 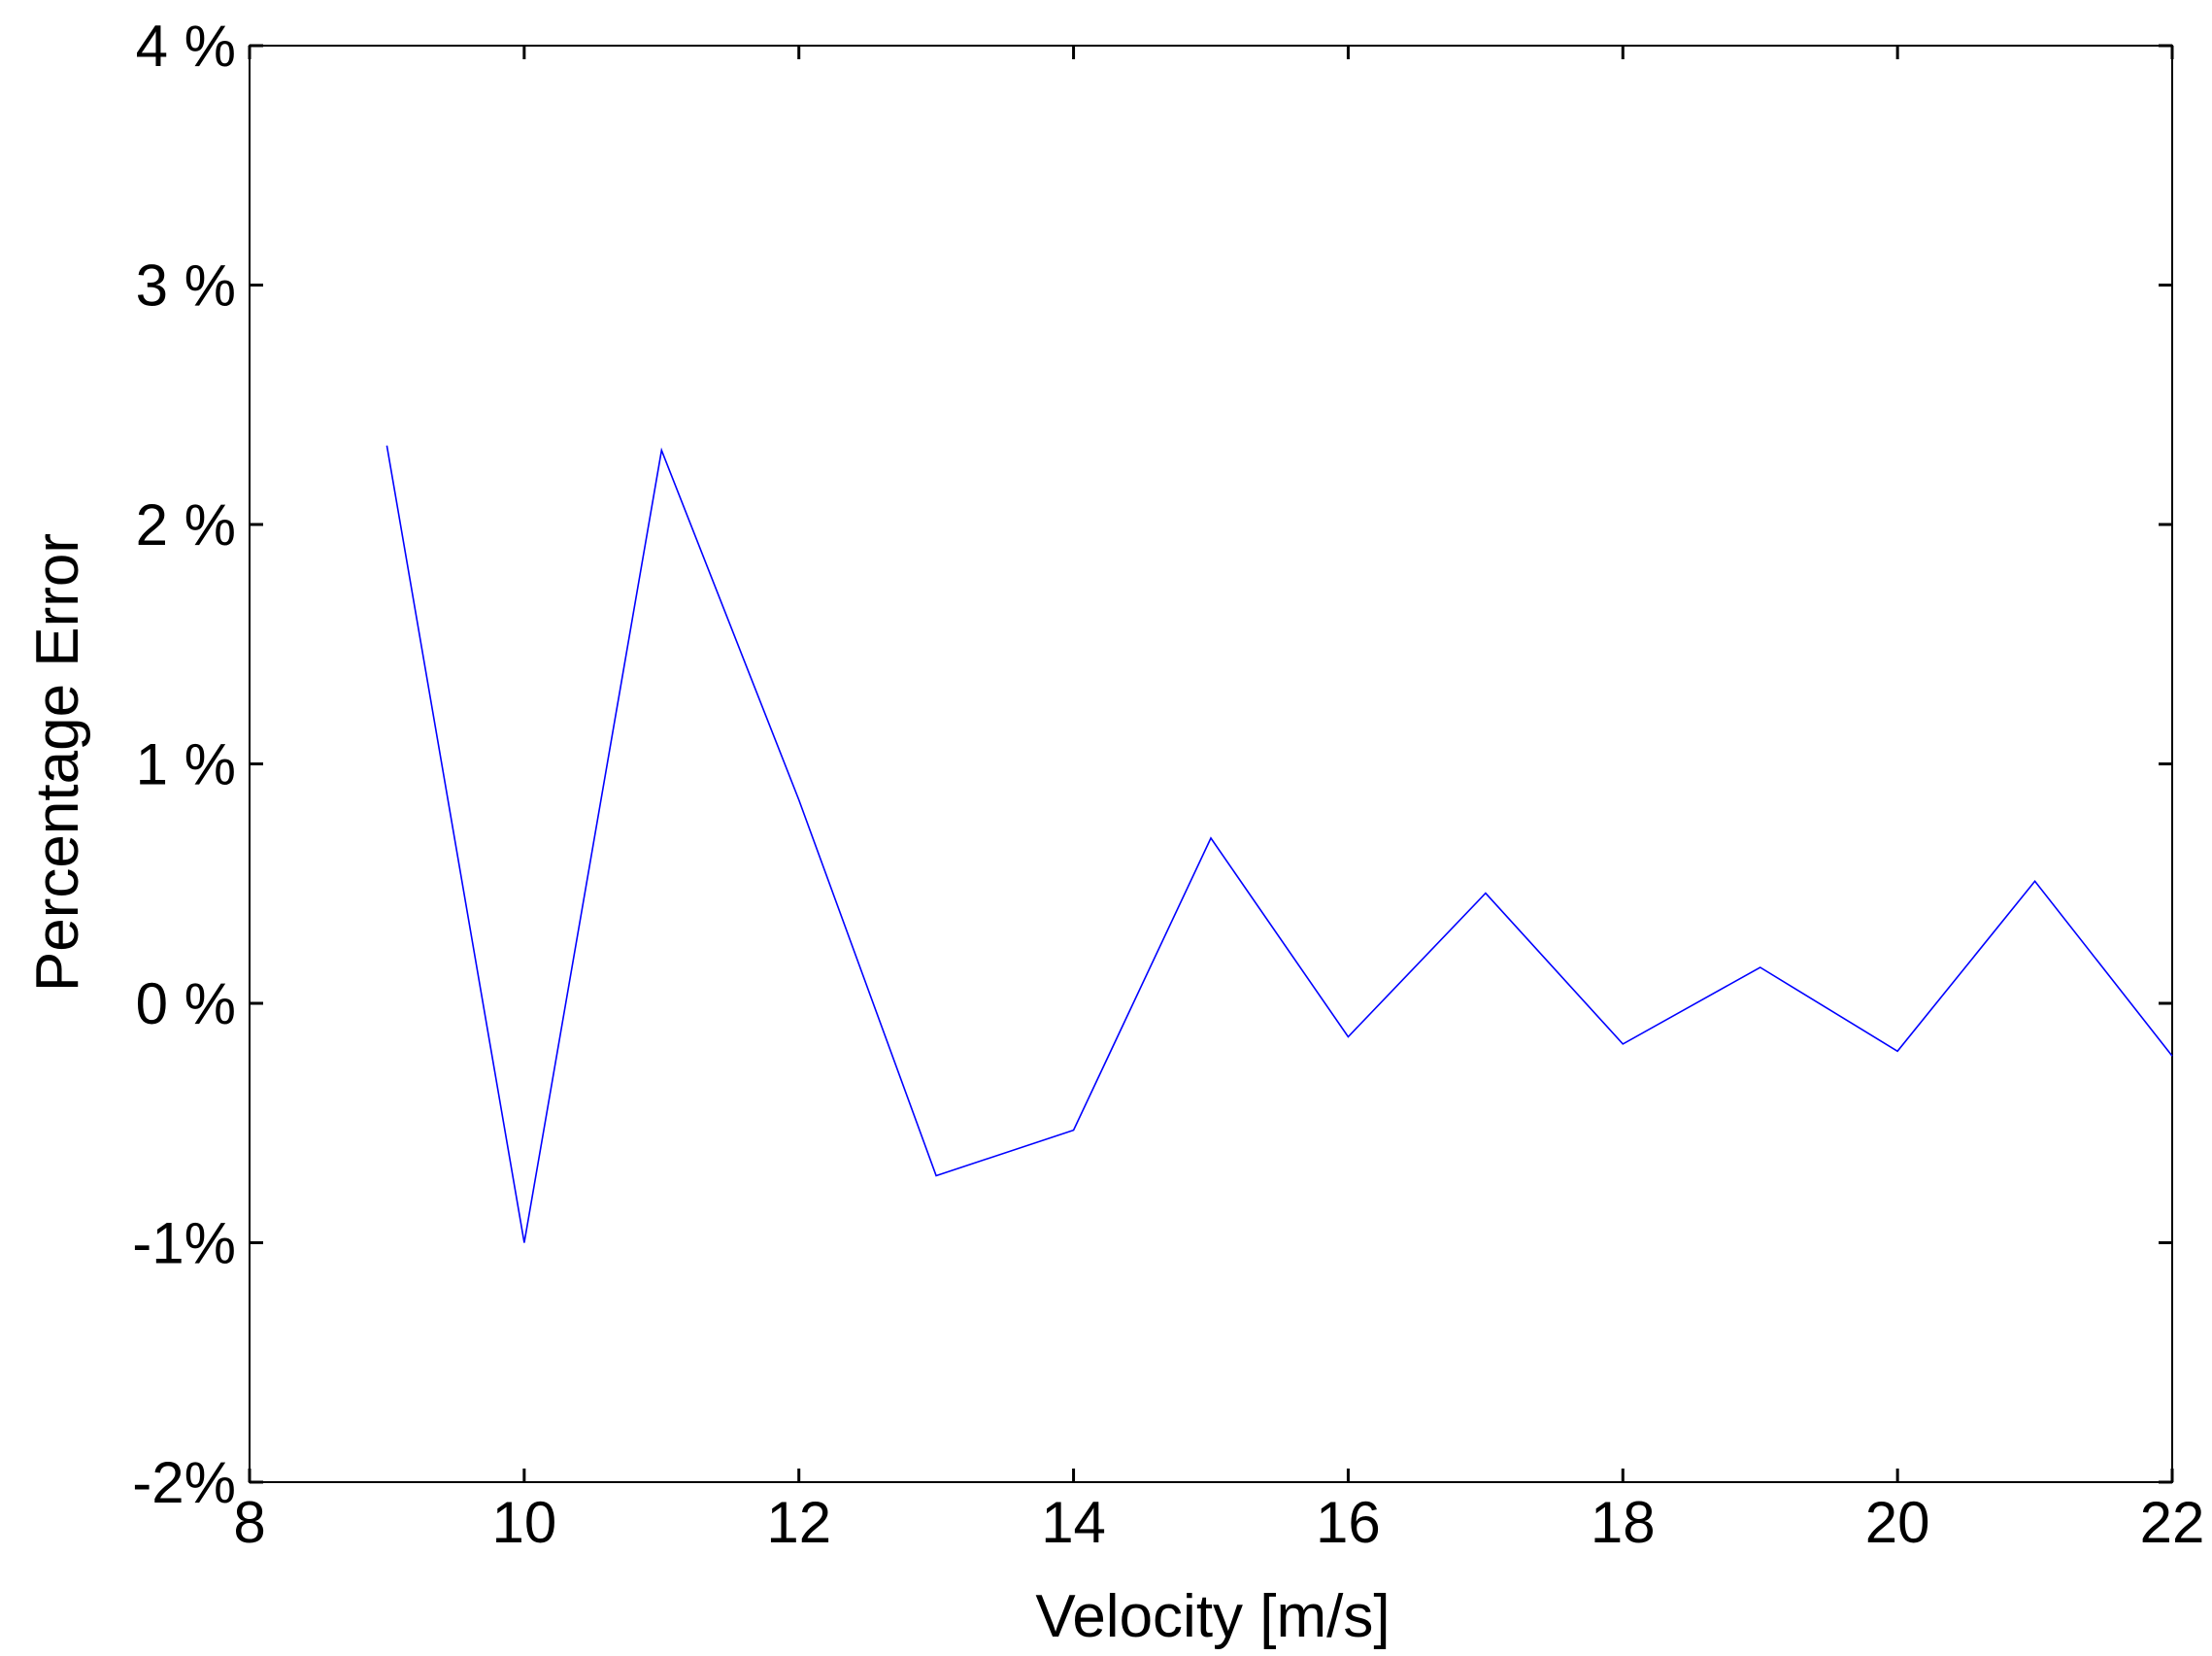 What do you see at coordinates (57, 762) in the screenshot?
I see `y-axis-title: Percentage Error` at bounding box center [57, 762].